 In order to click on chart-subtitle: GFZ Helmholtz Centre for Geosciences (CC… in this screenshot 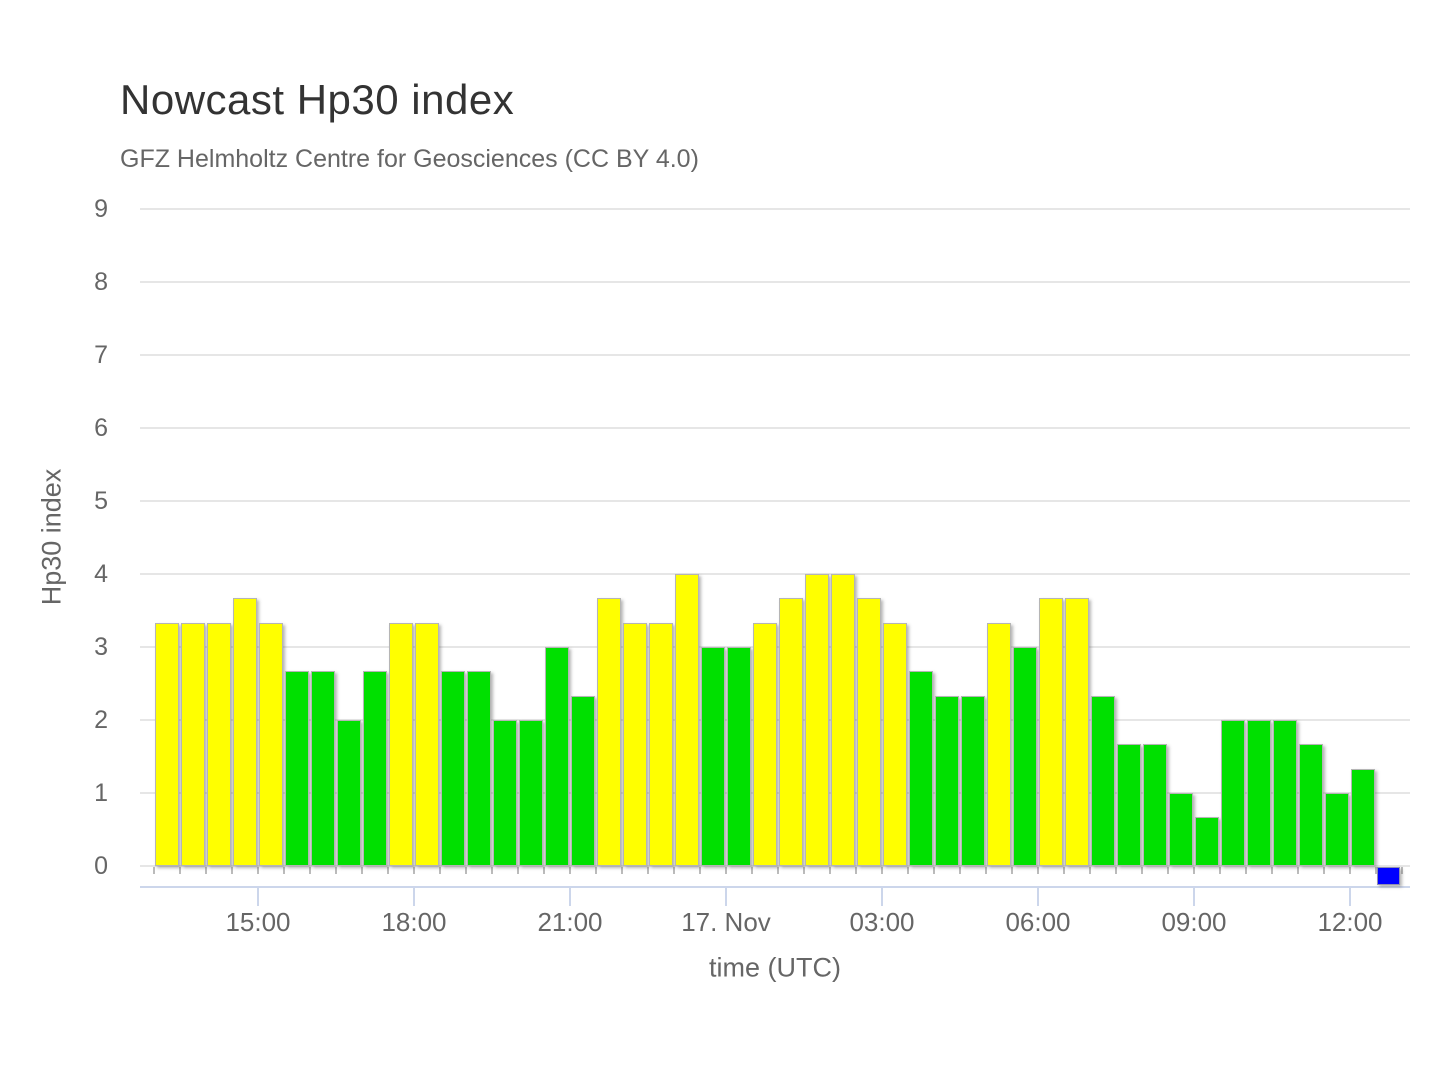, I will do `click(409, 159)`.